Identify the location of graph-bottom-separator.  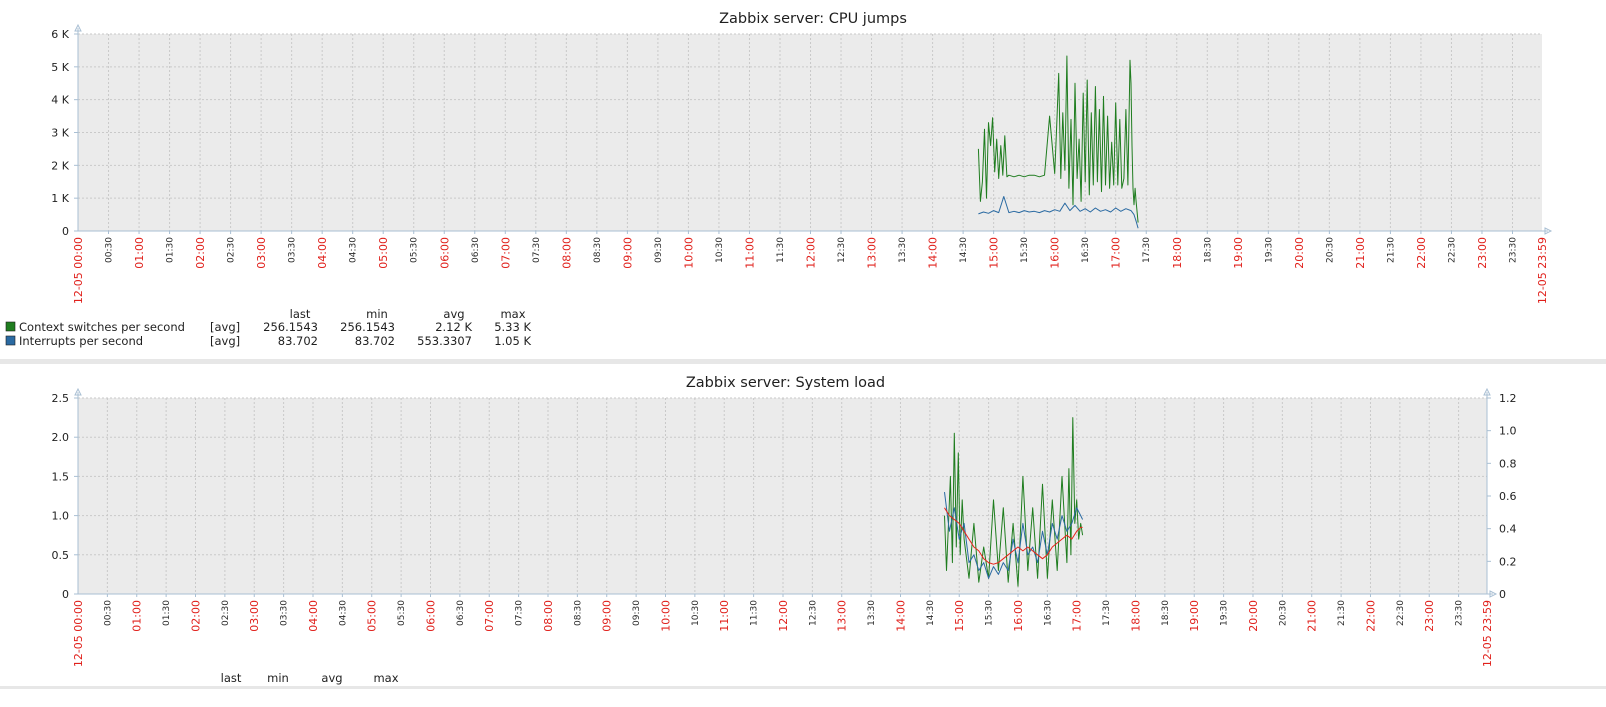
(803, 687).